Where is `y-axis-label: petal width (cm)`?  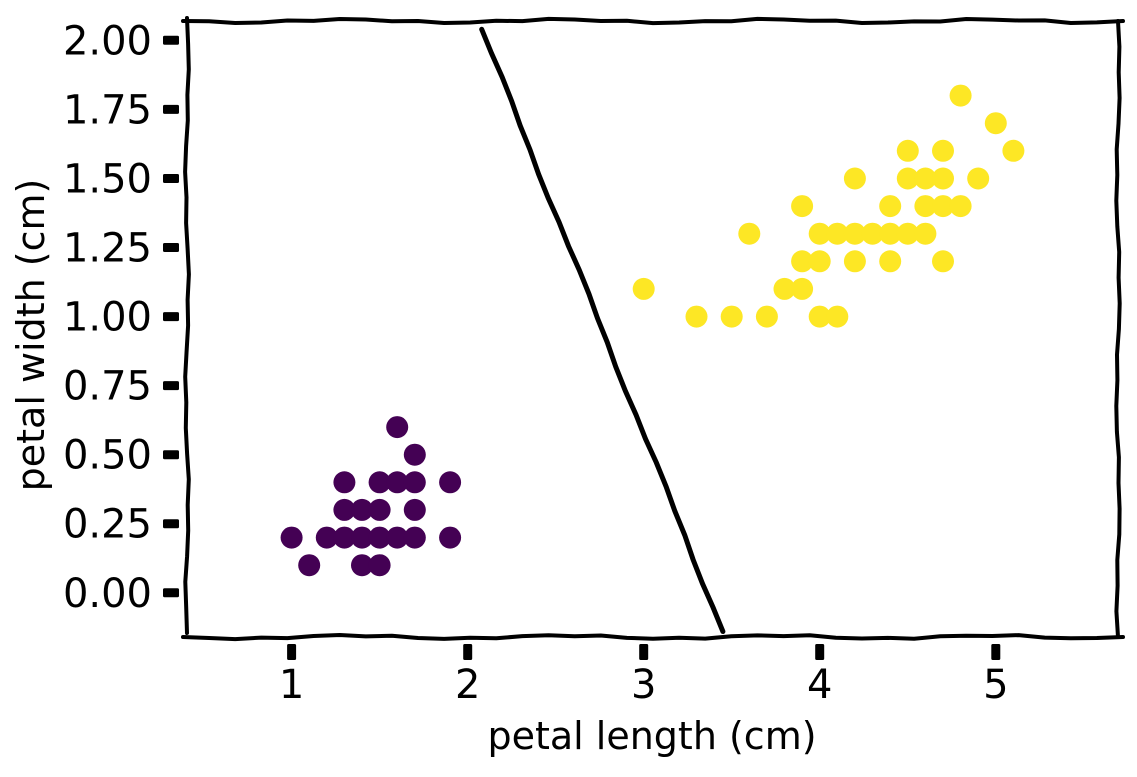 y-axis-label: petal width (cm) is located at coordinates (31, 335).